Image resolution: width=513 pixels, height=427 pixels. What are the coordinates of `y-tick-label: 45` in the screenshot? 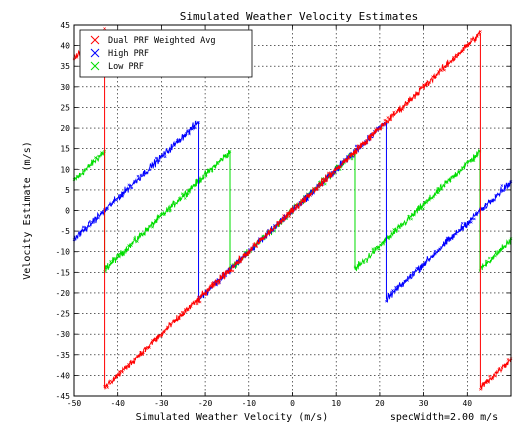 It's located at (65, 25).